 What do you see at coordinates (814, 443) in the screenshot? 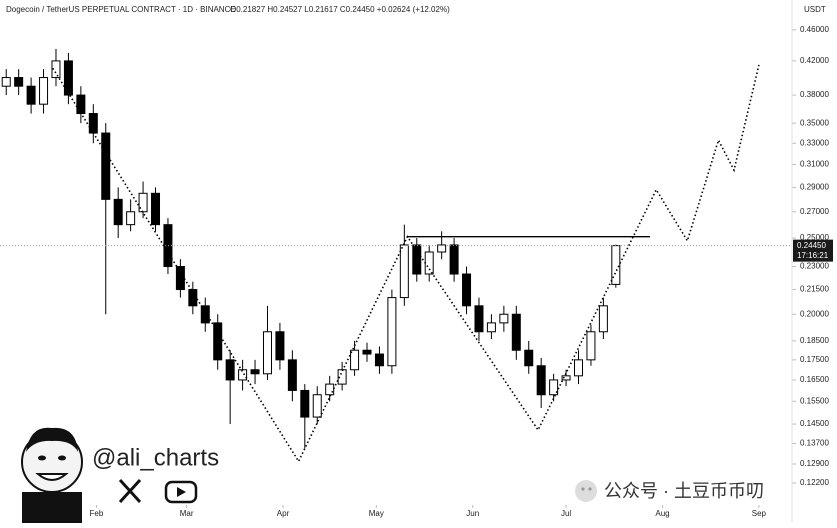
I see `y-tick-label: 0.13700` at bounding box center [814, 443].